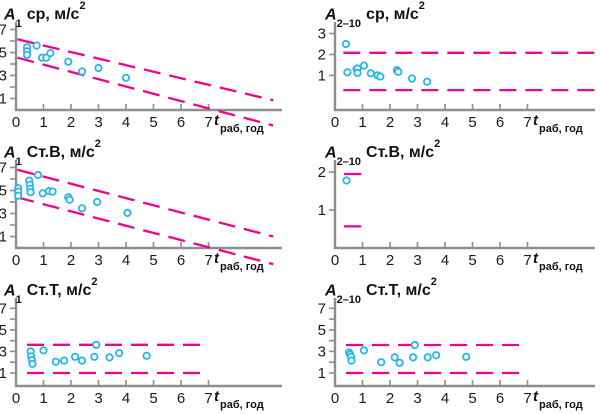 The height and width of the screenshot is (414, 600). Describe the element at coordinates (456, 214) in the screenshot. I see `plot-a2-10-stv: 0 1 2 3 4 5 6 7 1 2` at that location.